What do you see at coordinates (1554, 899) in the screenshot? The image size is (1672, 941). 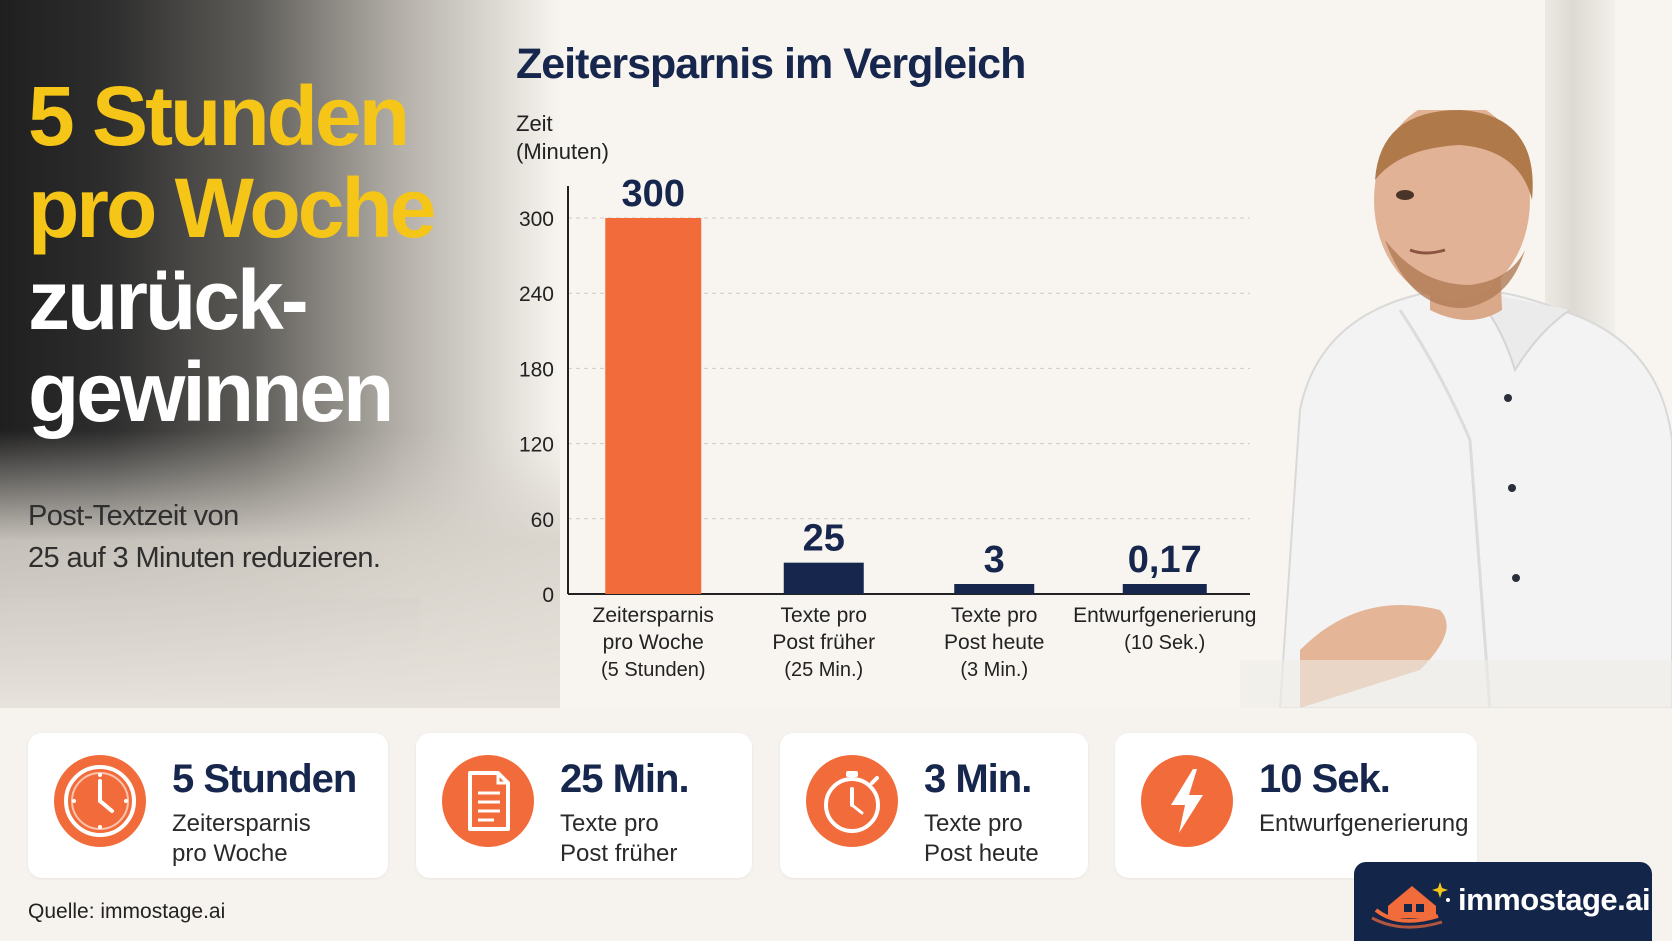 I see `brand-name: immostage.ai` at bounding box center [1554, 899].